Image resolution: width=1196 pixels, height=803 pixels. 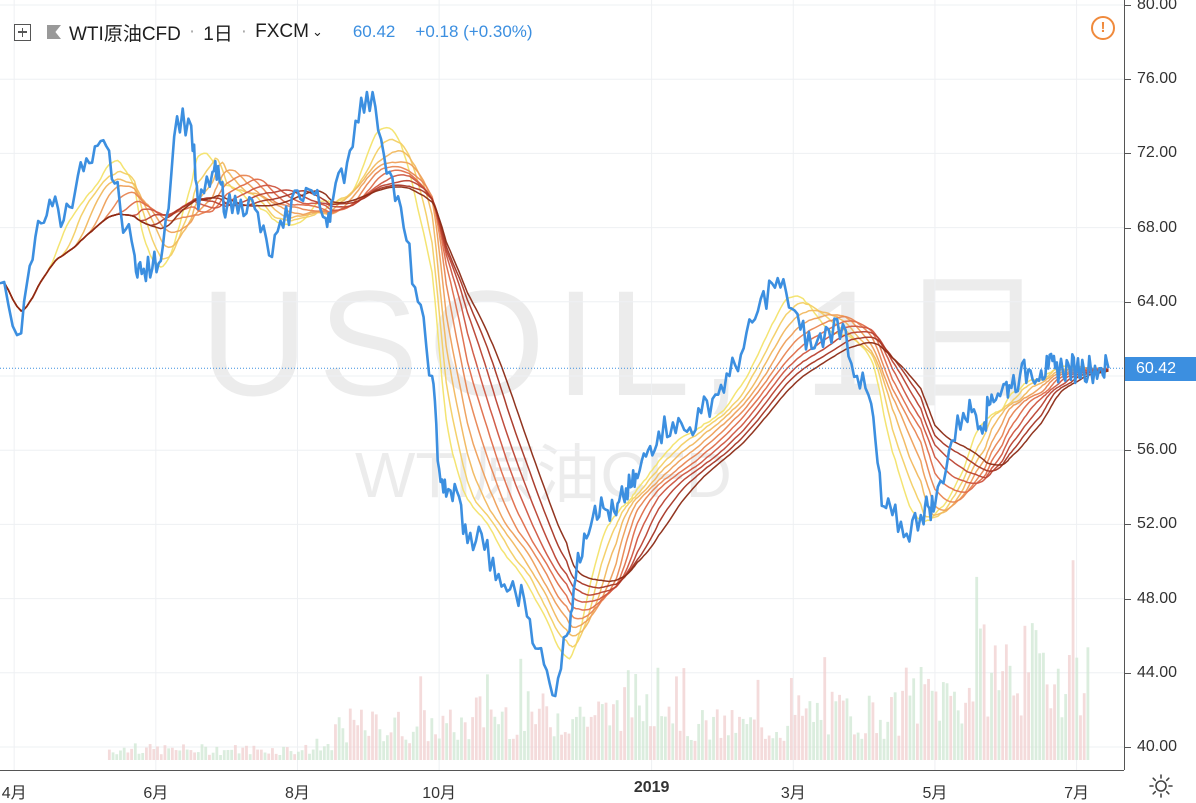 I want to click on chevron-down-icon: ⌄, so click(x=317, y=31).